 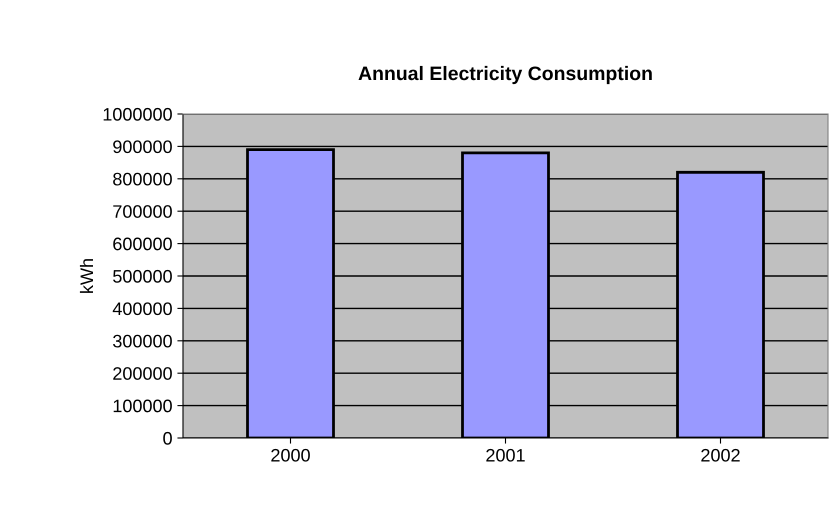 What do you see at coordinates (142, 373) in the screenshot?
I see `y-tick-label: 200000` at bounding box center [142, 373].